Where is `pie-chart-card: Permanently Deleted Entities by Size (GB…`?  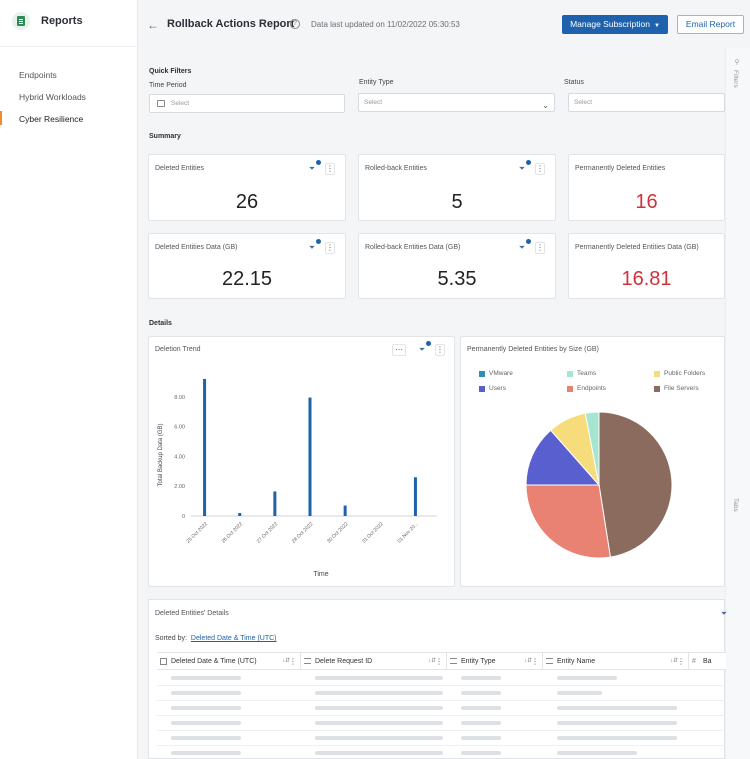
pie-chart-card: Permanently Deleted Entities by Size (GB… is located at coordinates (592, 461).